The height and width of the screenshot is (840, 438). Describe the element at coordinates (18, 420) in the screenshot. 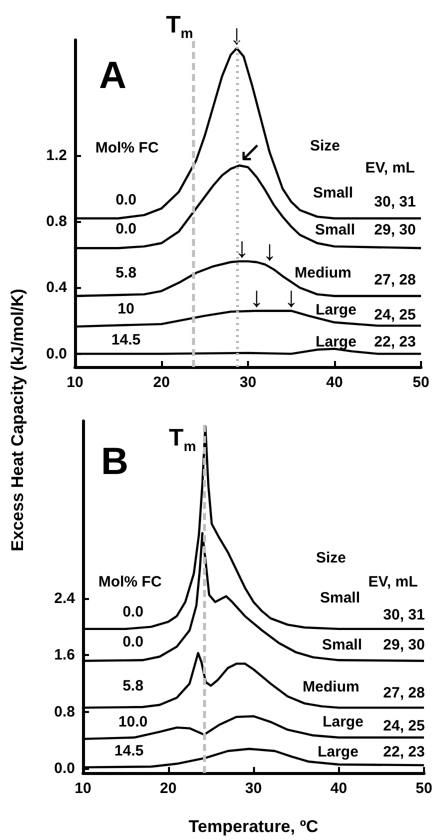

I see `y-axis-title: Excess Heat Capacity (kJ/mol/K)` at that location.